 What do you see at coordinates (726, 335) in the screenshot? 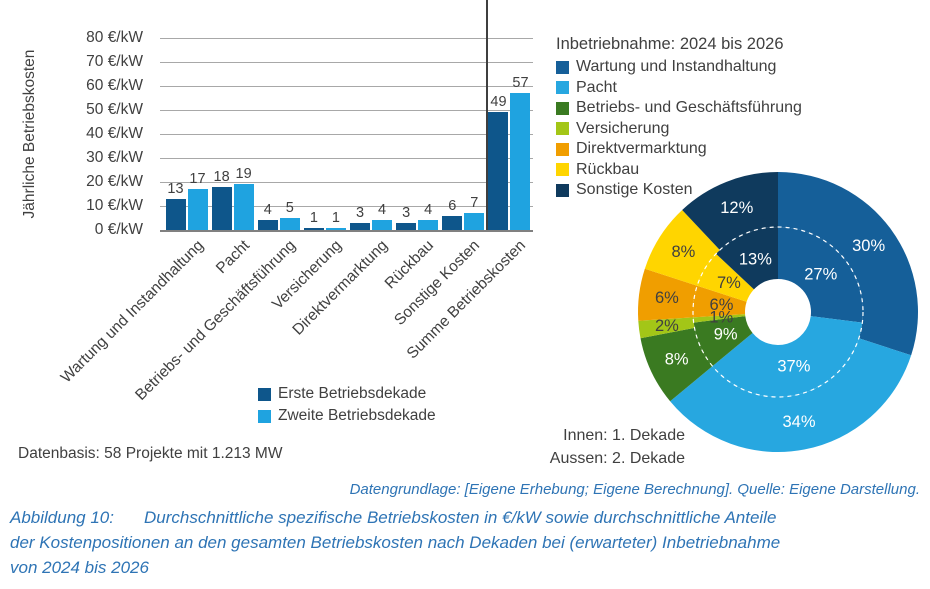
I see `donut-percent-label: 9%` at bounding box center [726, 335].